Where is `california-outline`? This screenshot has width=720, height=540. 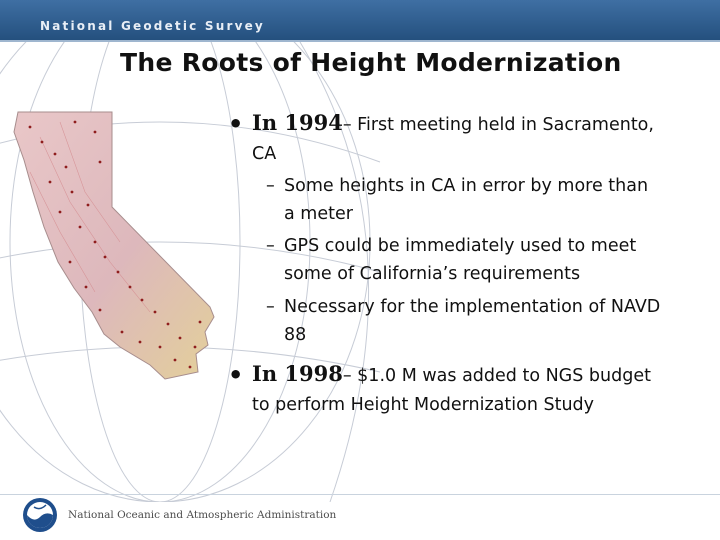
california-outline is located at coordinates (114, 245).